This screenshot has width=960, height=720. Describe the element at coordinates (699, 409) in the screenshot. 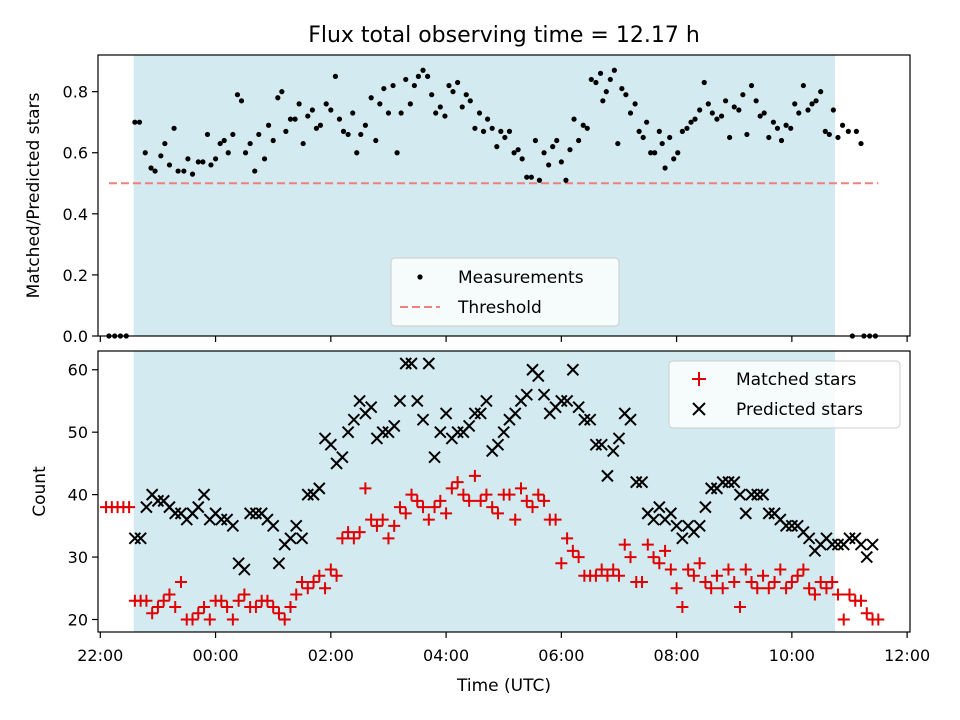

I see `legend-predicted-marker` at that location.